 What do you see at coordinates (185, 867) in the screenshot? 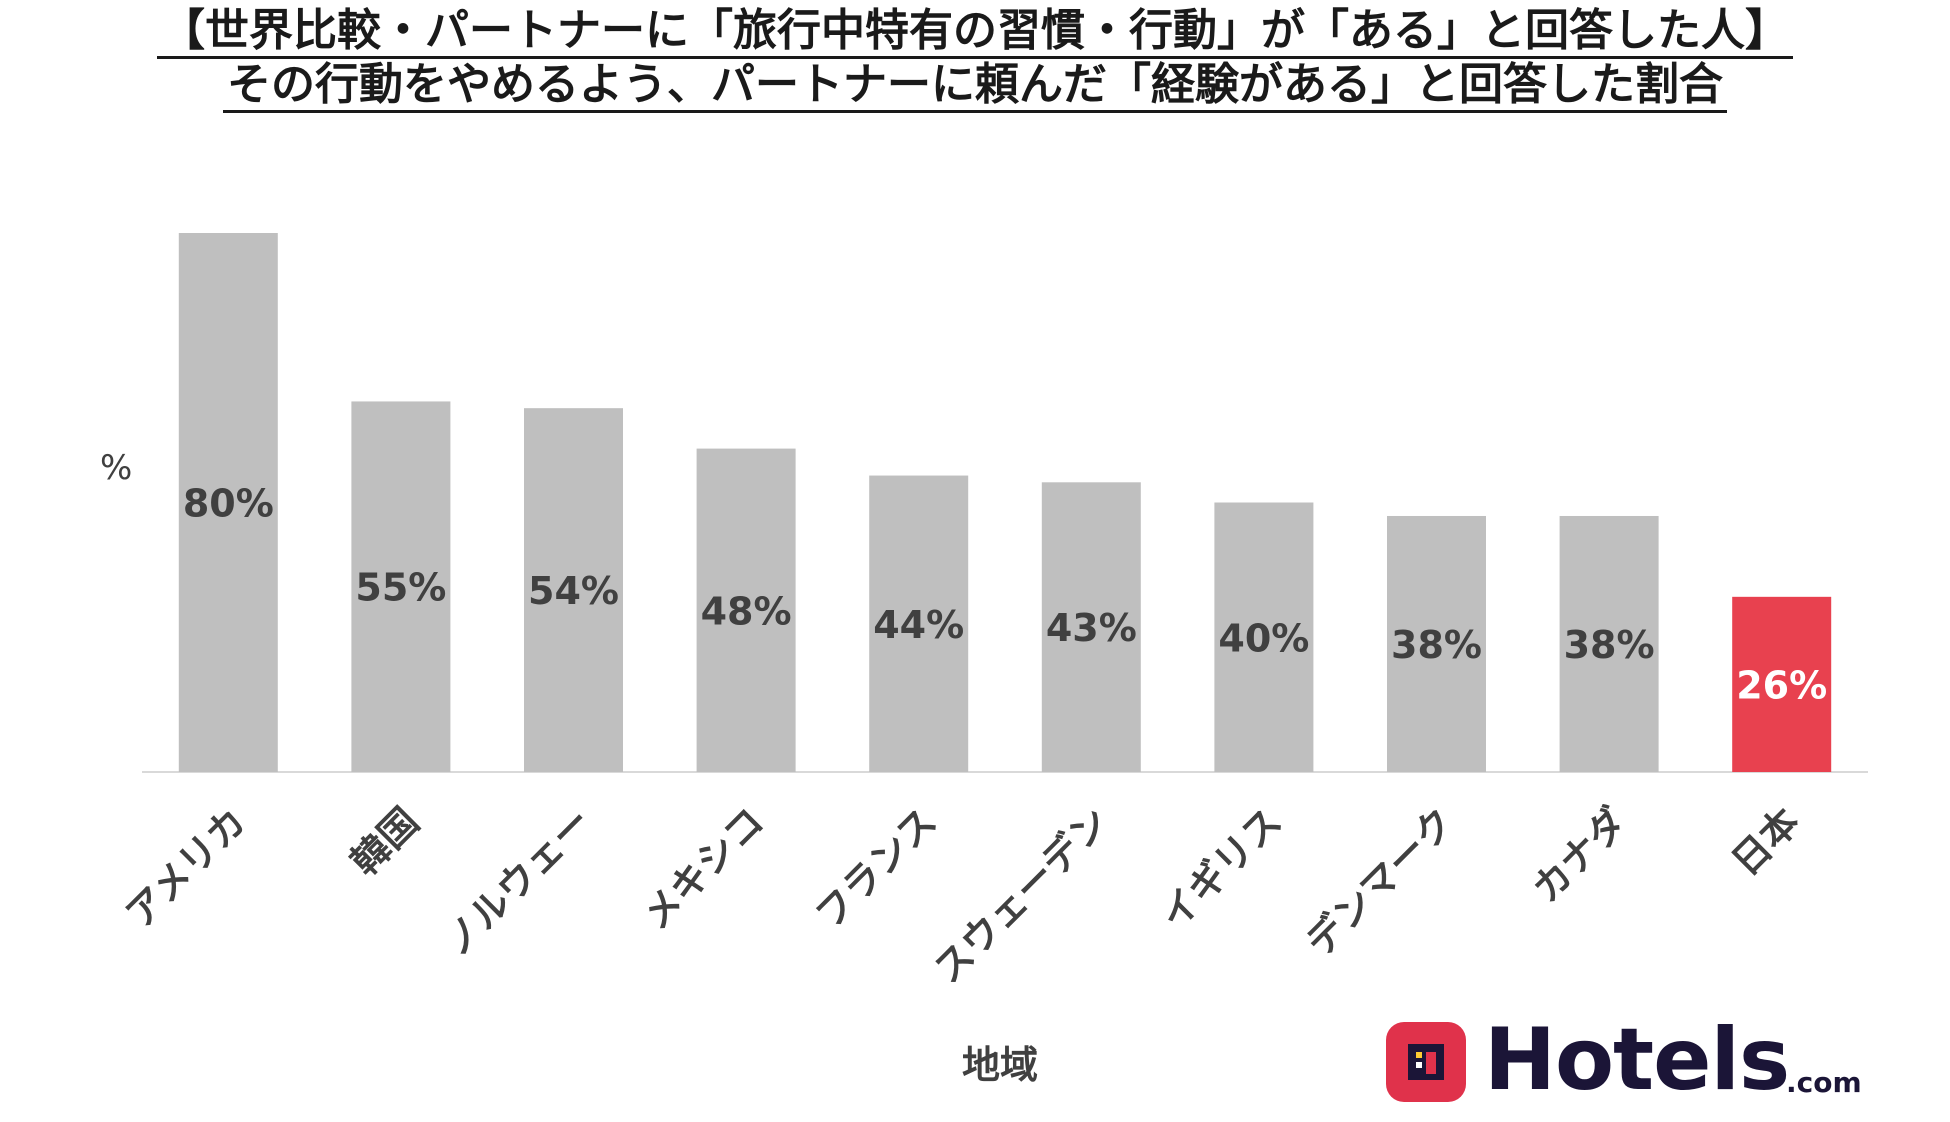
I see `category-label-0: アメリカ` at bounding box center [185, 867].